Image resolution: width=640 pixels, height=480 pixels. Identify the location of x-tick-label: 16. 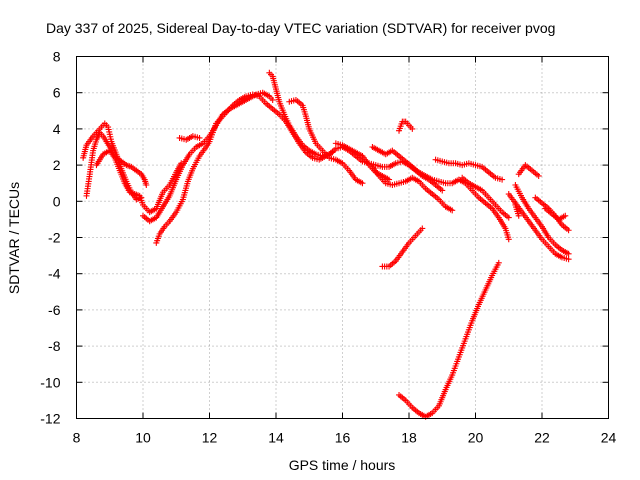
(343, 438).